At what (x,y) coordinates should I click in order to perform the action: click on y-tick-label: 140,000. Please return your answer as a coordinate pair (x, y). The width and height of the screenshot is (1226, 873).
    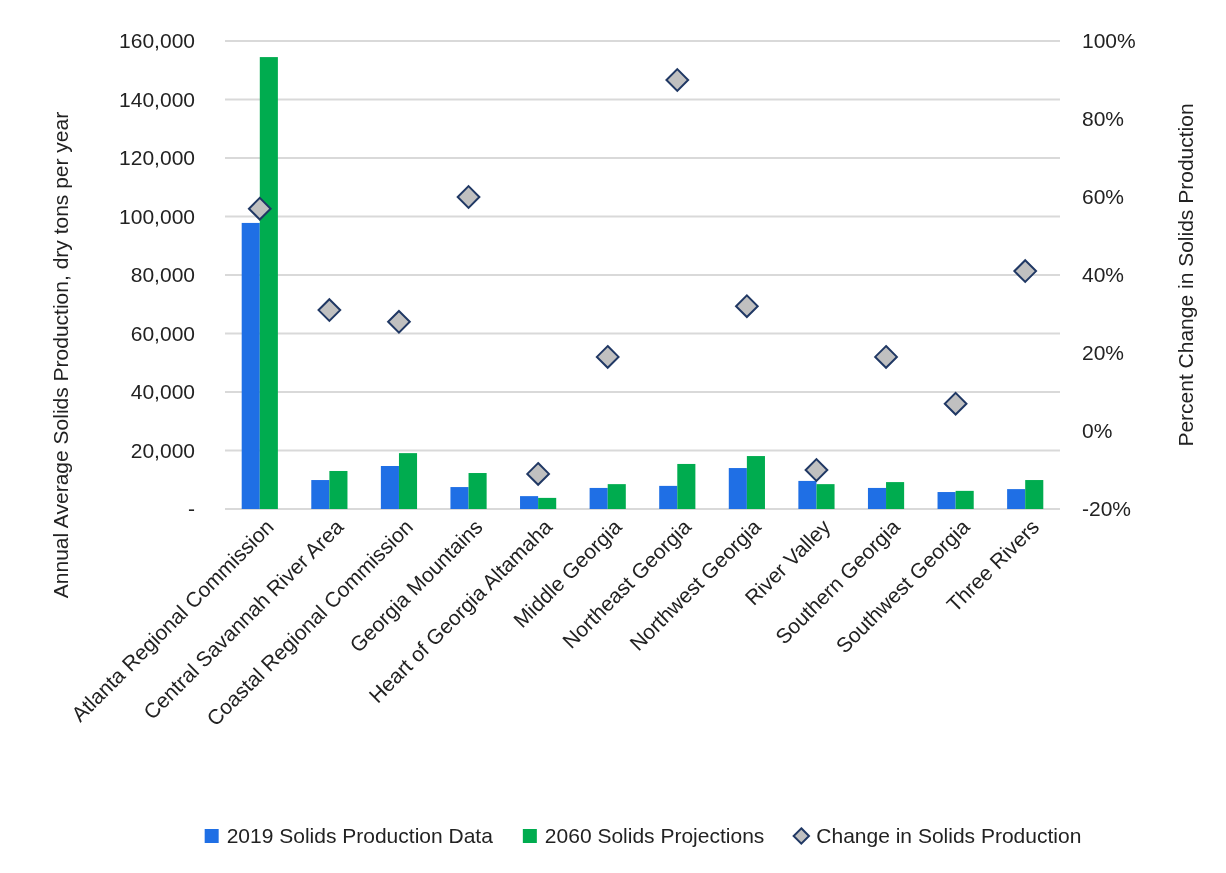
    Looking at the image, I should click on (157, 99).